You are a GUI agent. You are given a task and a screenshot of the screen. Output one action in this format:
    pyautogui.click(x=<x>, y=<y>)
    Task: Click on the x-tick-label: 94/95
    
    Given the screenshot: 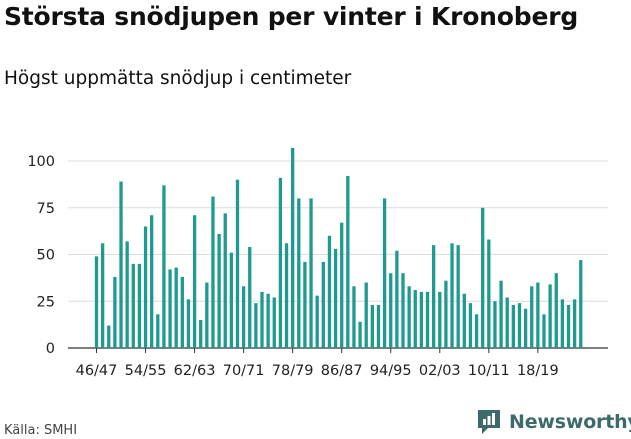 What is the action you would take?
    pyautogui.click(x=391, y=371)
    